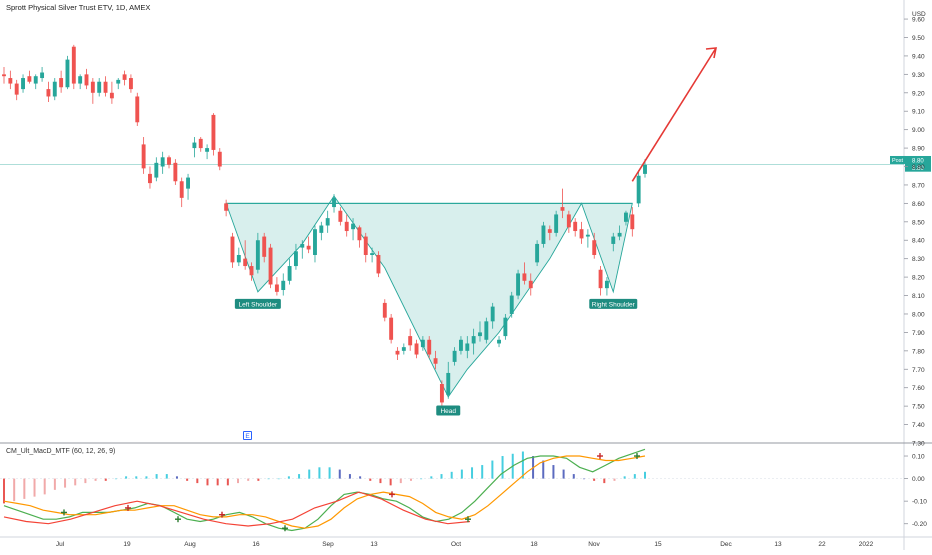 The height and width of the screenshot is (555, 932). I want to click on indicator-line, so click(324, 492).